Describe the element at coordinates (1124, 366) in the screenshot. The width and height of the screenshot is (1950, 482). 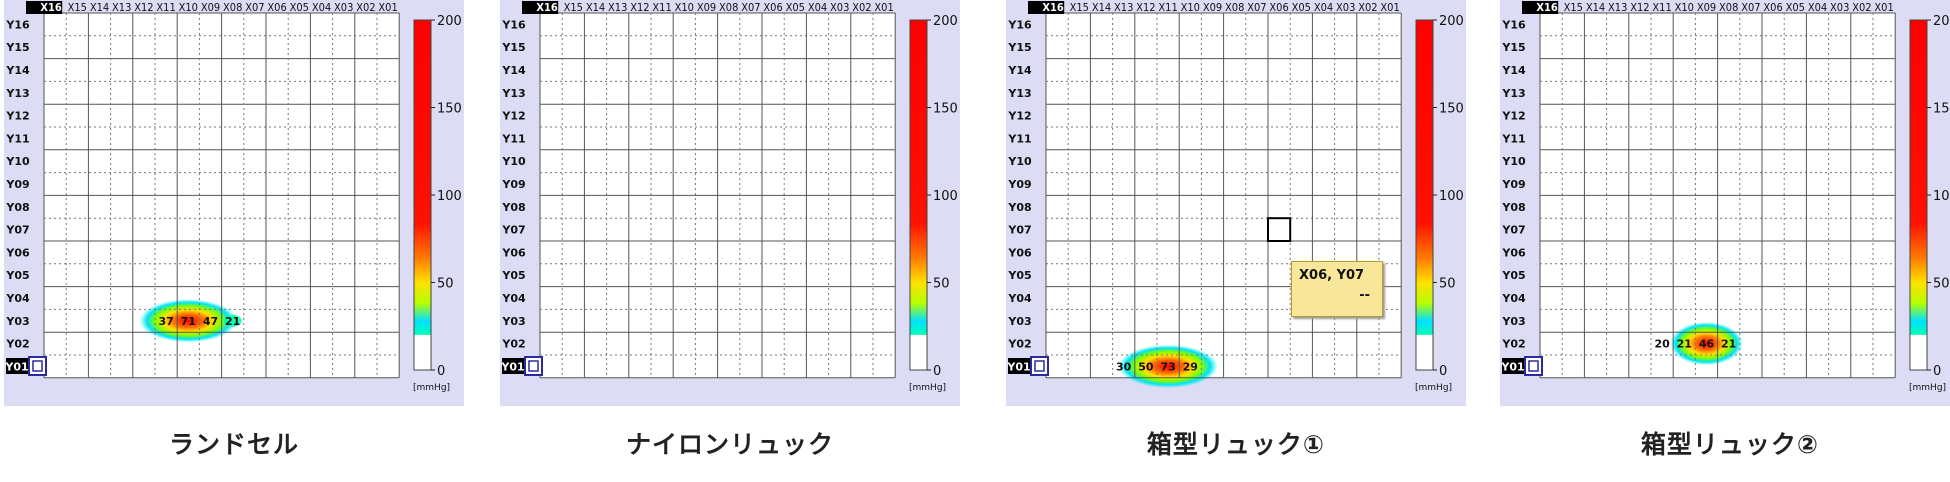
I see `cell-value-label: 30` at that location.